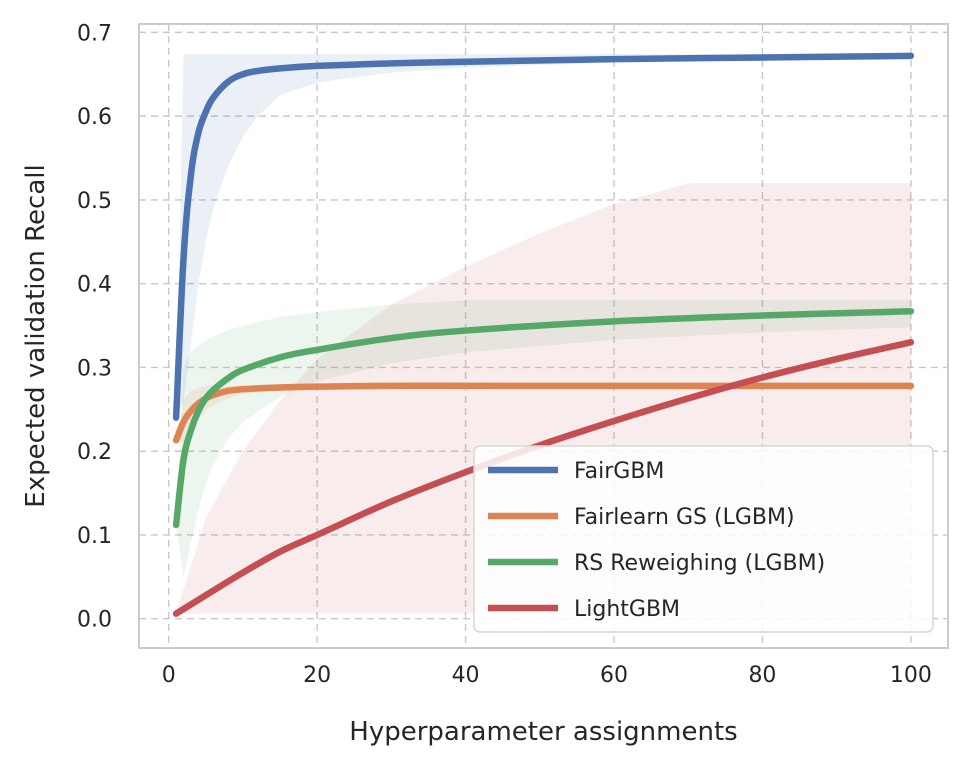 This screenshot has width=968, height=767. What do you see at coordinates (627, 609) in the screenshot?
I see `legend-entry: LightGBM` at bounding box center [627, 609].